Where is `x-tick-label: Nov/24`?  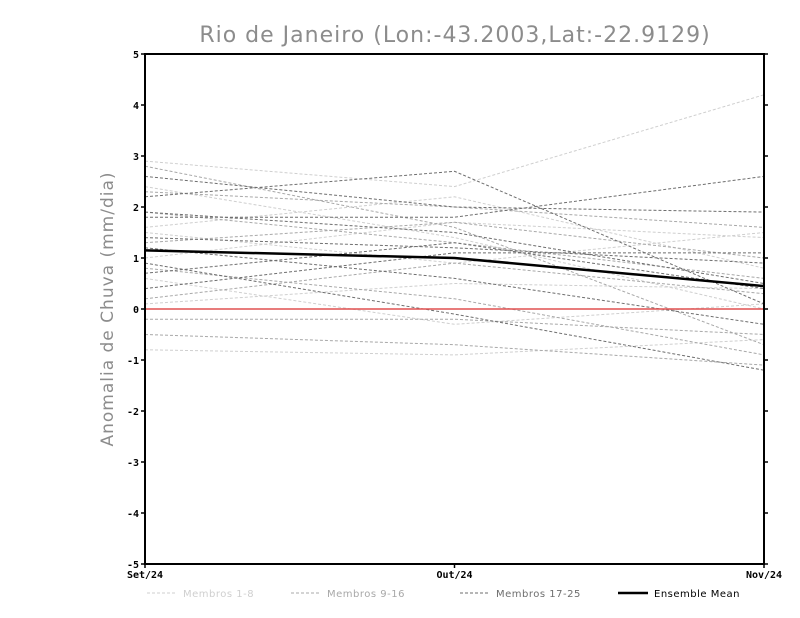 x-tick-label: Nov/24 is located at coordinates (764, 575).